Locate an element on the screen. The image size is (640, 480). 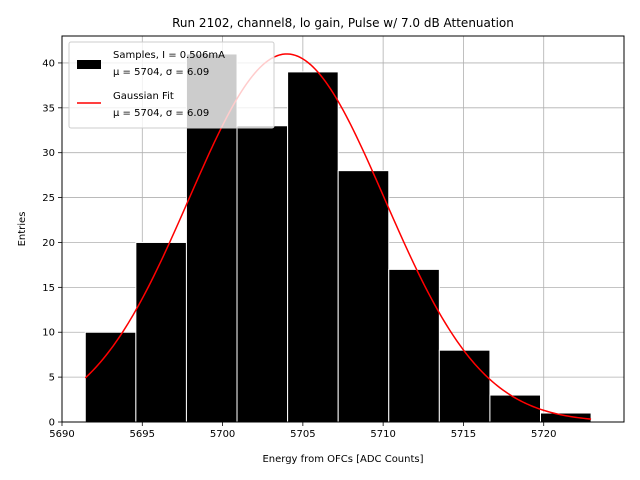
legend-samples-swatch is located at coordinates (89, 64).